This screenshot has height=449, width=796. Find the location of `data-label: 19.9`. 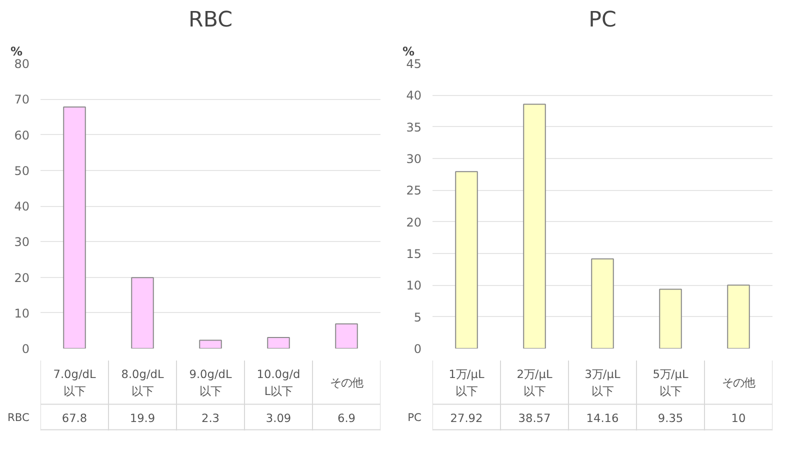

data-label: 19.9 is located at coordinates (143, 417).